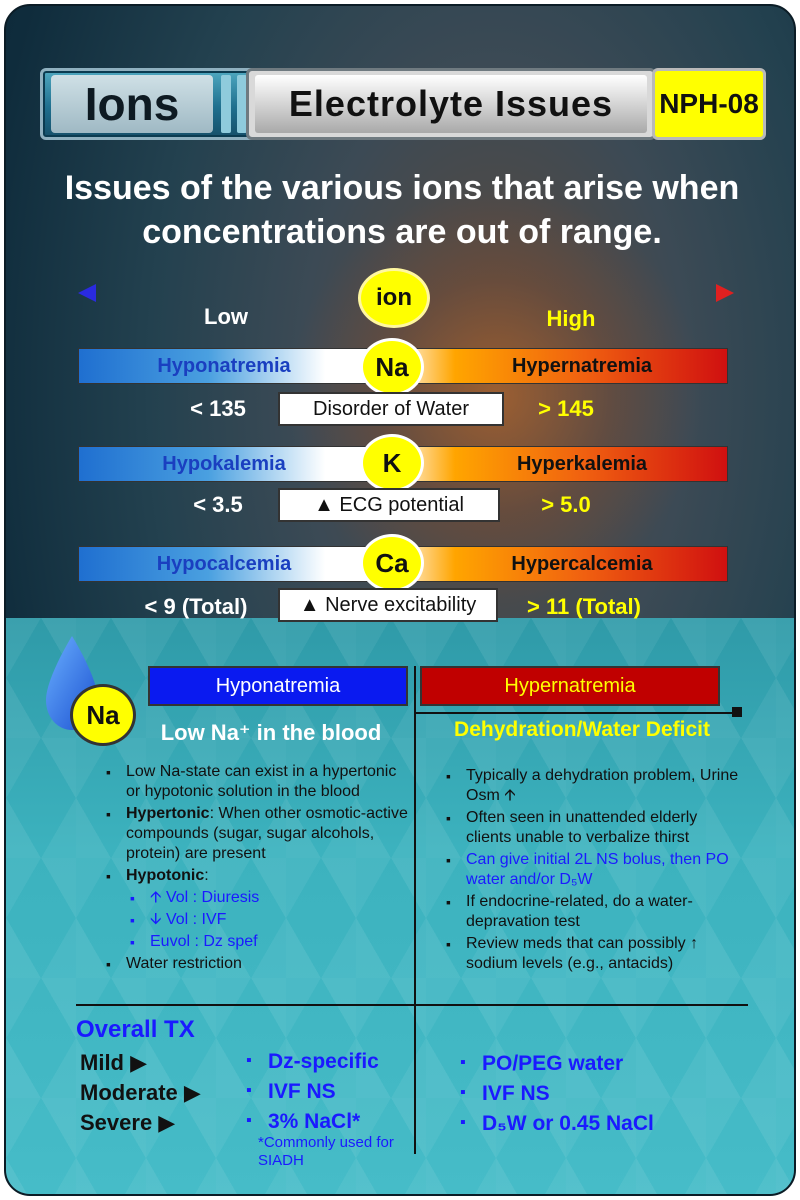 This screenshot has width=800, height=1200. Describe the element at coordinates (582, 564) in the screenshot. I see `calcium-high-name: Hypercalcemia` at that location.